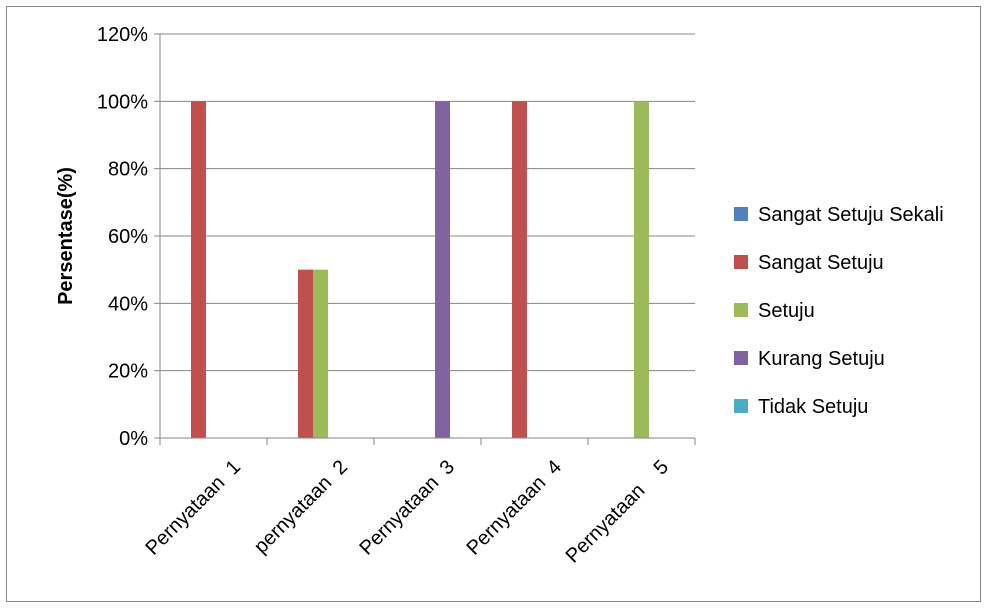 Image resolution: width=989 pixels, height=610 pixels. I want to click on y-axis-title: Persentase(%), so click(66, 236).